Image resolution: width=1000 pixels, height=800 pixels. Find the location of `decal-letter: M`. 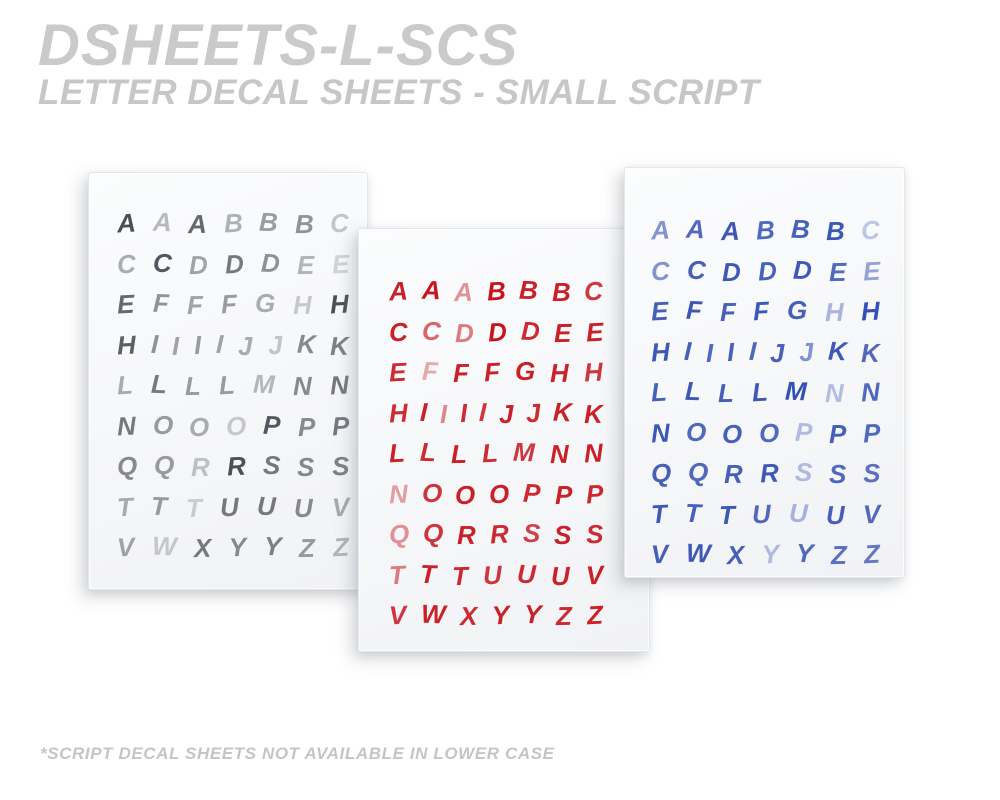

decal-letter: M is located at coordinates (796, 391).